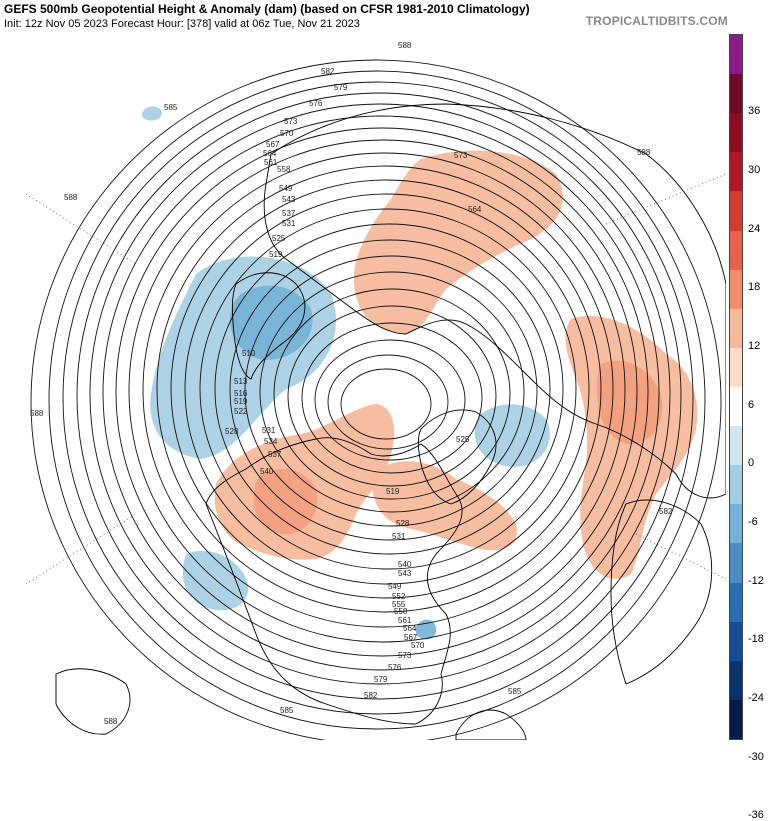 This screenshot has width=768, height=821. Describe the element at coordinates (444, 506) in the screenshot. I see `positive-anomaly-east-canada` at that location.